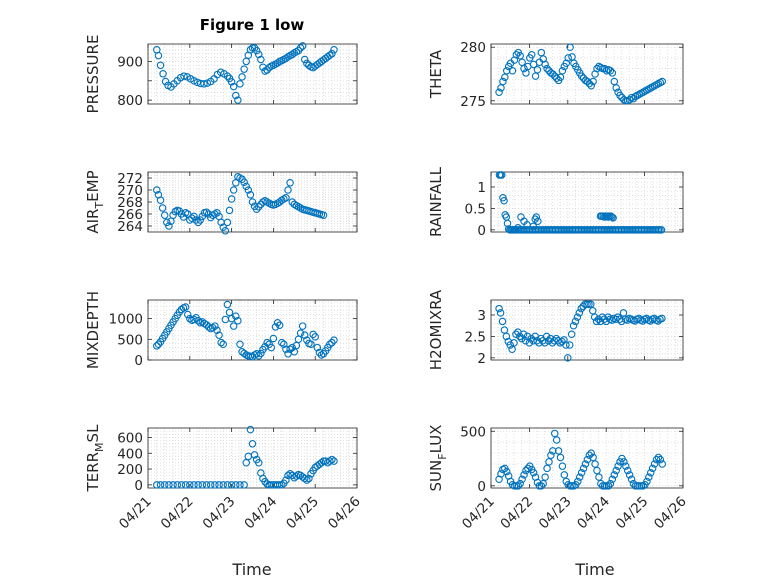 The image size is (778, 583). Describe the element at coordinates (130, 191) in the screenshot. I see `y-tick-label: 270` at that location.